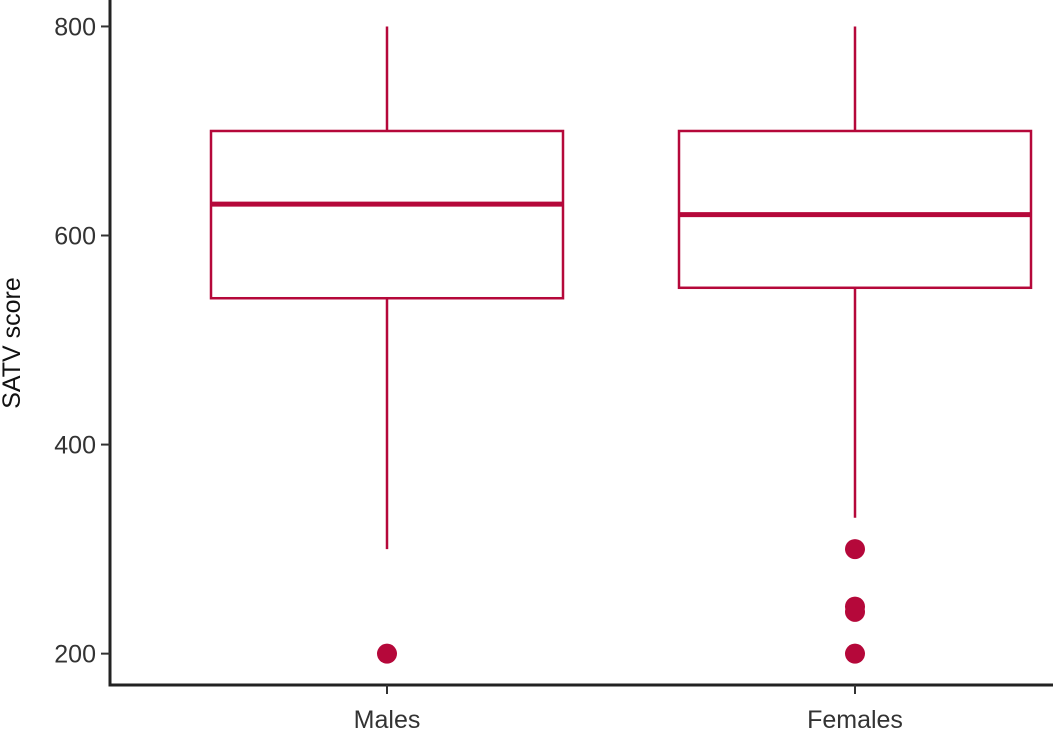 The width and height of the screenshot is (1053, 729). Describe the element at coordinates (75, 27) in the screenshot. I see `y-tick-label-800: 800` at that location.